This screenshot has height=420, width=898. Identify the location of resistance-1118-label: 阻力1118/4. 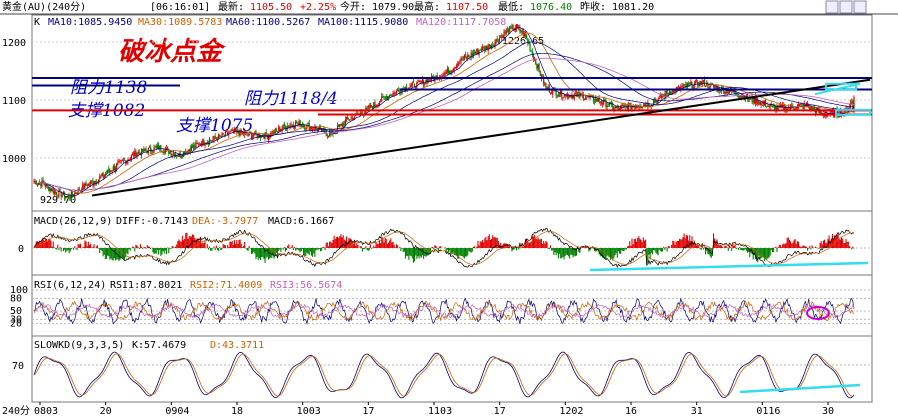
(291, 99).